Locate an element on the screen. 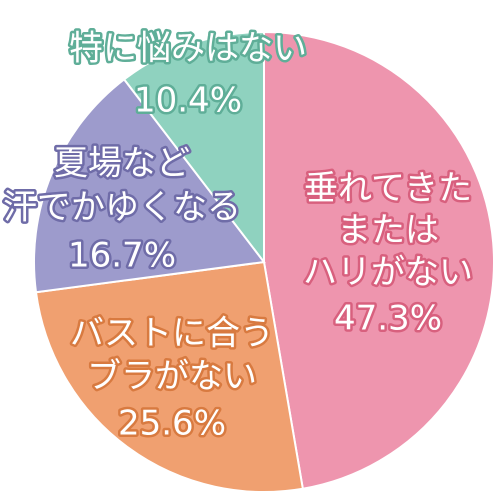 This screenshot has height=500, width=500. slice-label: 垂れてきた is located at coordinates (388, 189).